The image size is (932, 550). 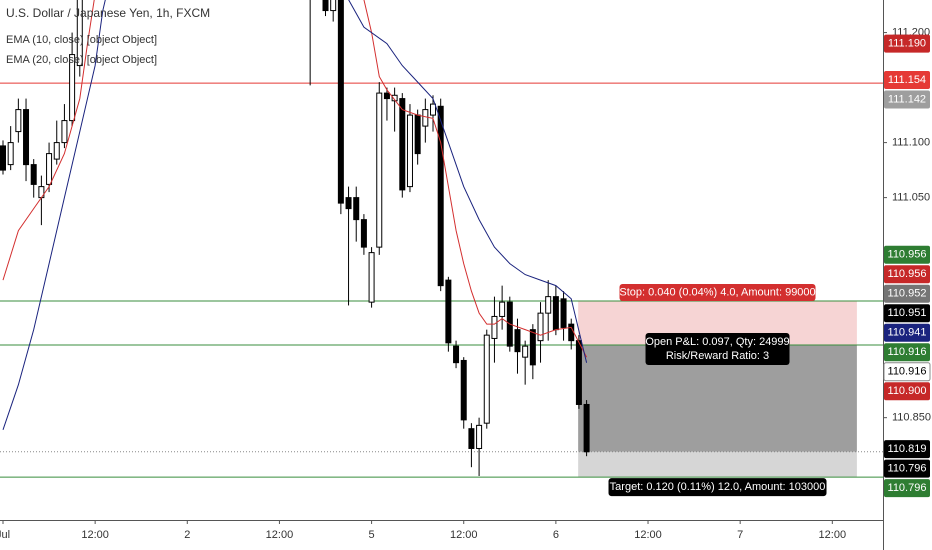 I want to click on price-label: 110.952, so click(x=907, y=294).